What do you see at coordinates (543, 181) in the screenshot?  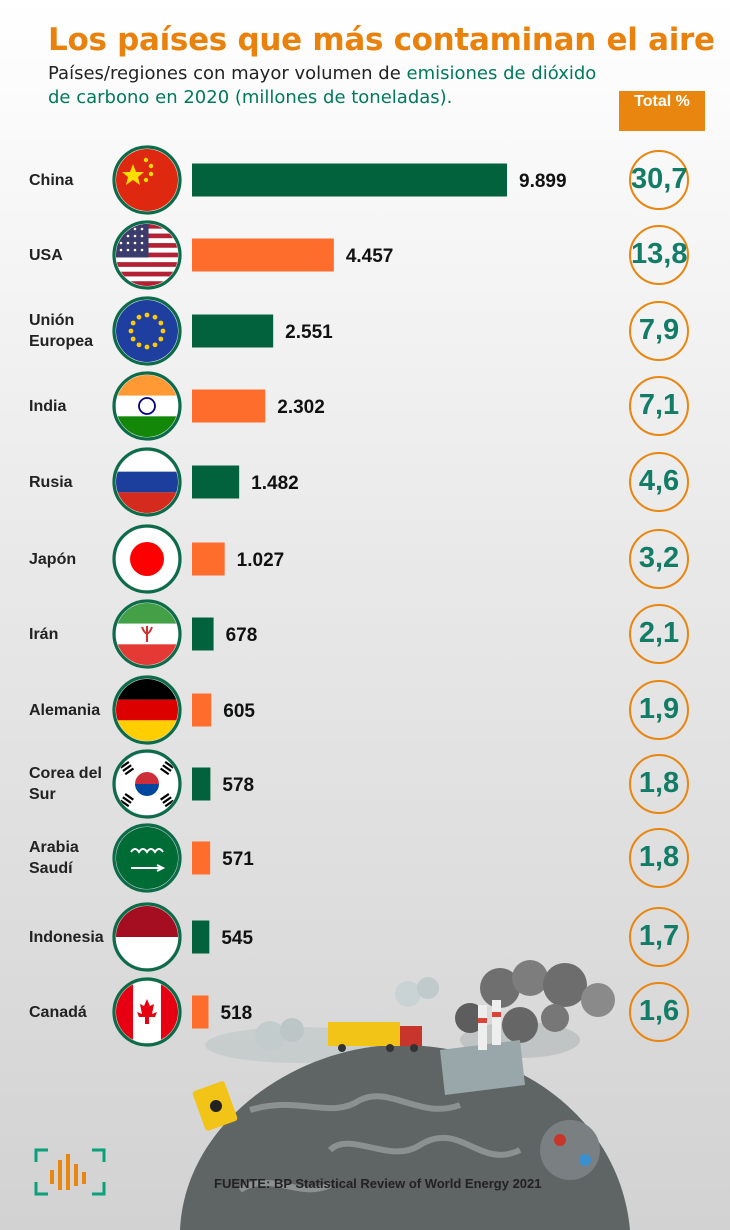 I see `bar-value-label: 9.899` at bounding box center [543, 181].